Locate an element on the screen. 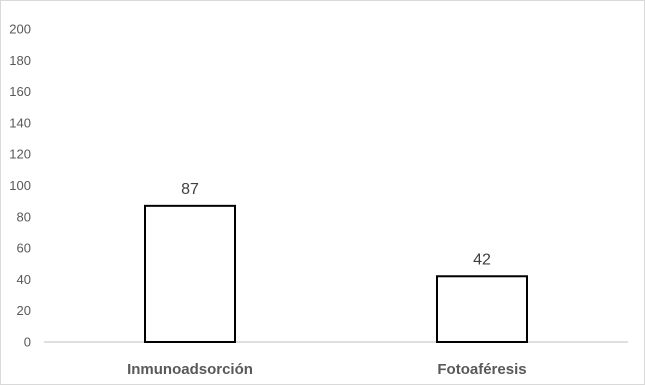 The height and width of the screenshot is (385, 645). y-tick-label: 20 is located at coordinates (24, 310).